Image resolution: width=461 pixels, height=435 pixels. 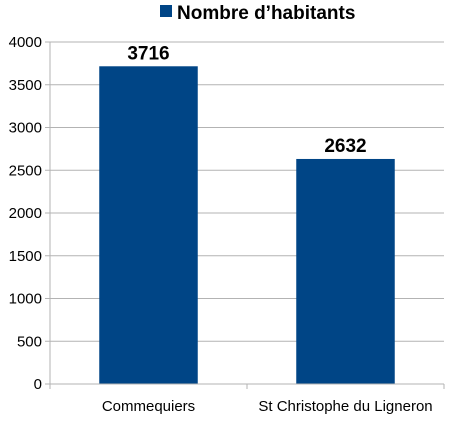 I want to click on y-tick-label: 3000, so click(x=25, y=128).